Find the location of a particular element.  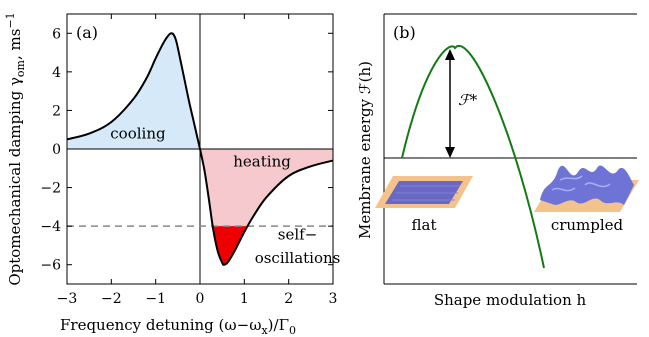

barrier-label: ℱ* is located at coordinates (468, 100).